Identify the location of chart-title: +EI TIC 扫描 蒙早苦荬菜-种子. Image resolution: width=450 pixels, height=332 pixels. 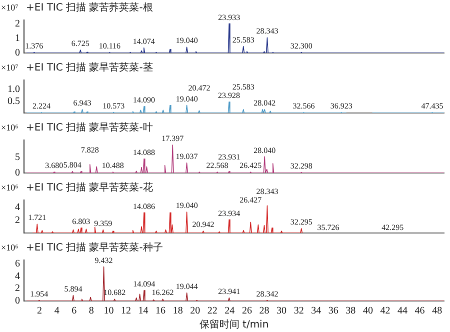
(94, 248).